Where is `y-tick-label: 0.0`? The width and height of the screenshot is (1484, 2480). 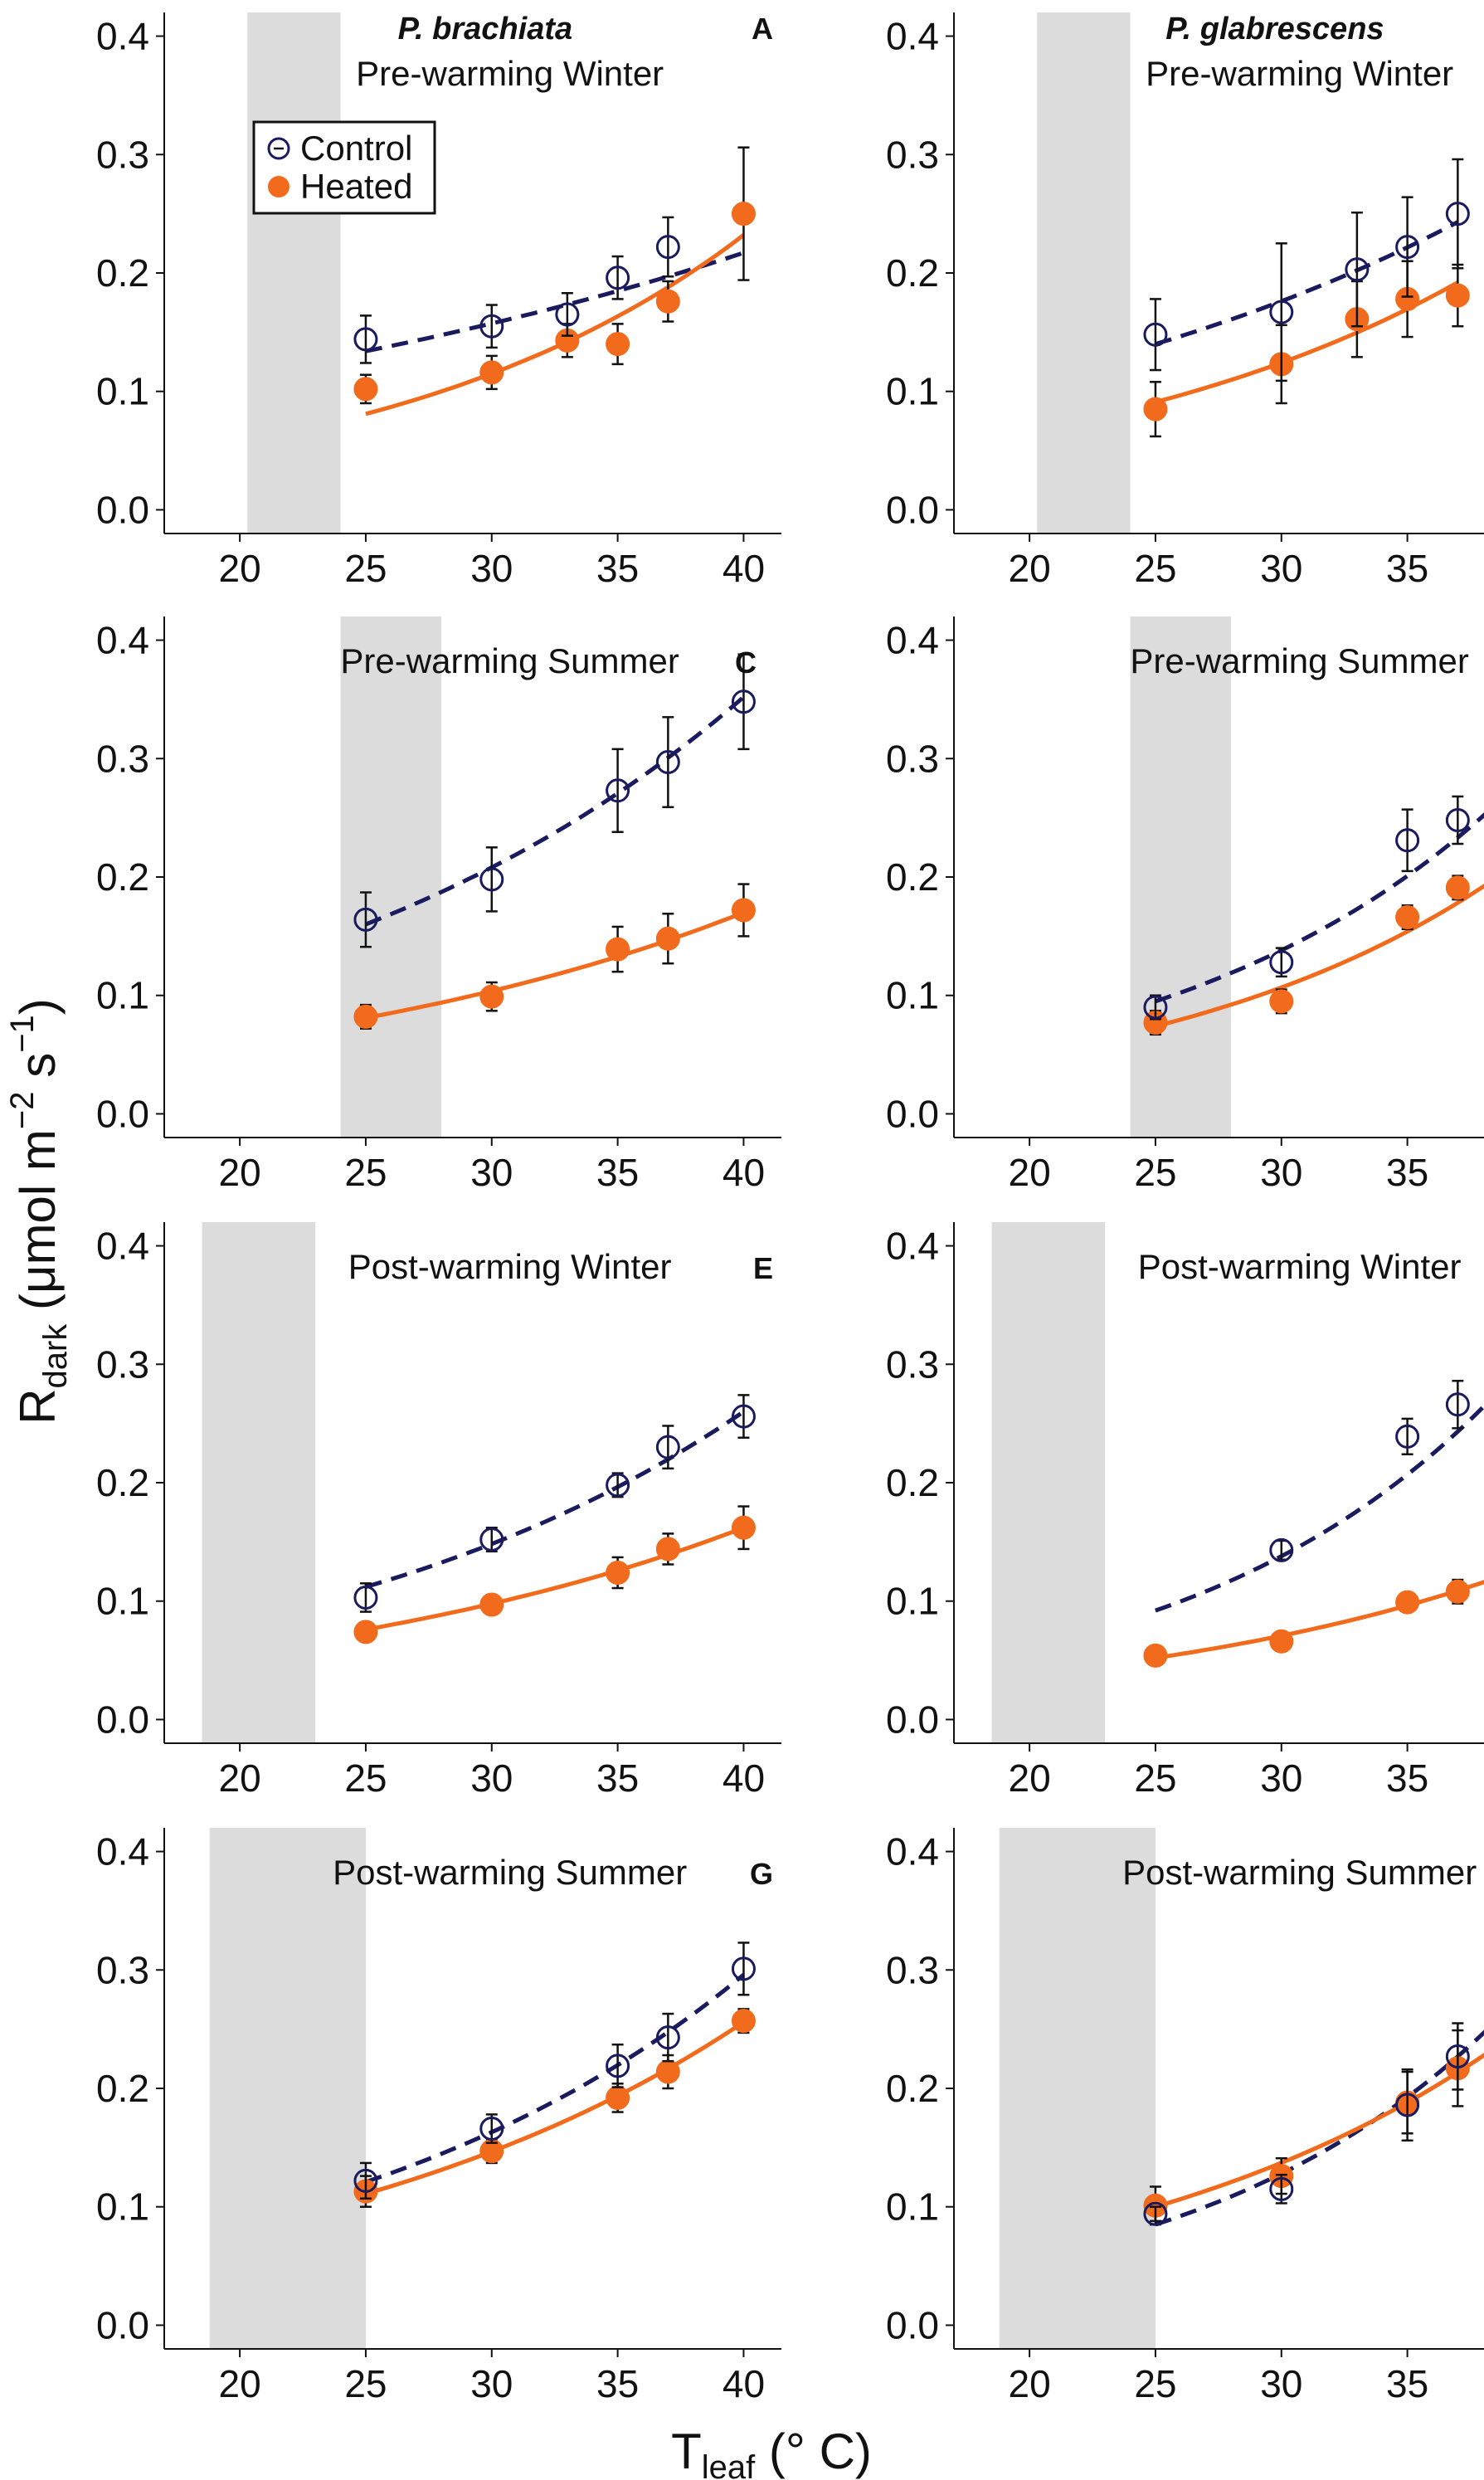 y-tick-label: 0.0 is located at coordinates (912, 1114).